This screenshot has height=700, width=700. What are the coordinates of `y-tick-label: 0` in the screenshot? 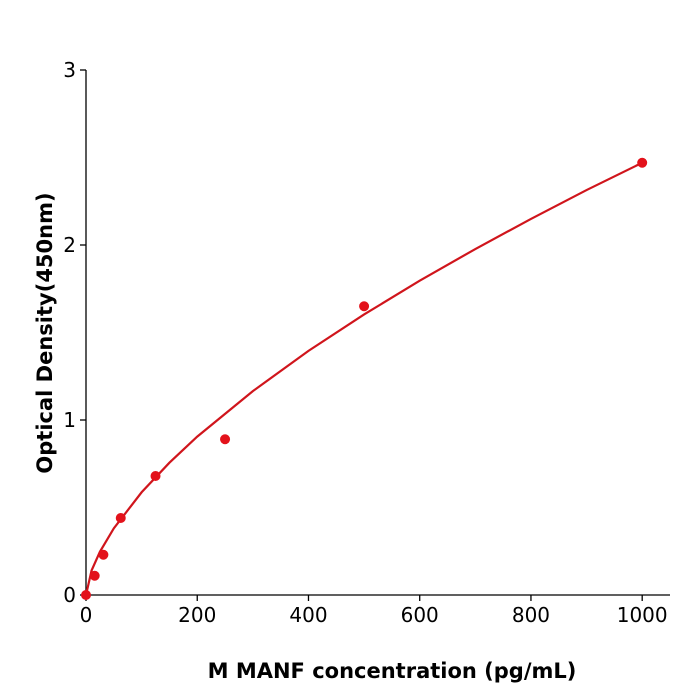 It's located at (69, 595).